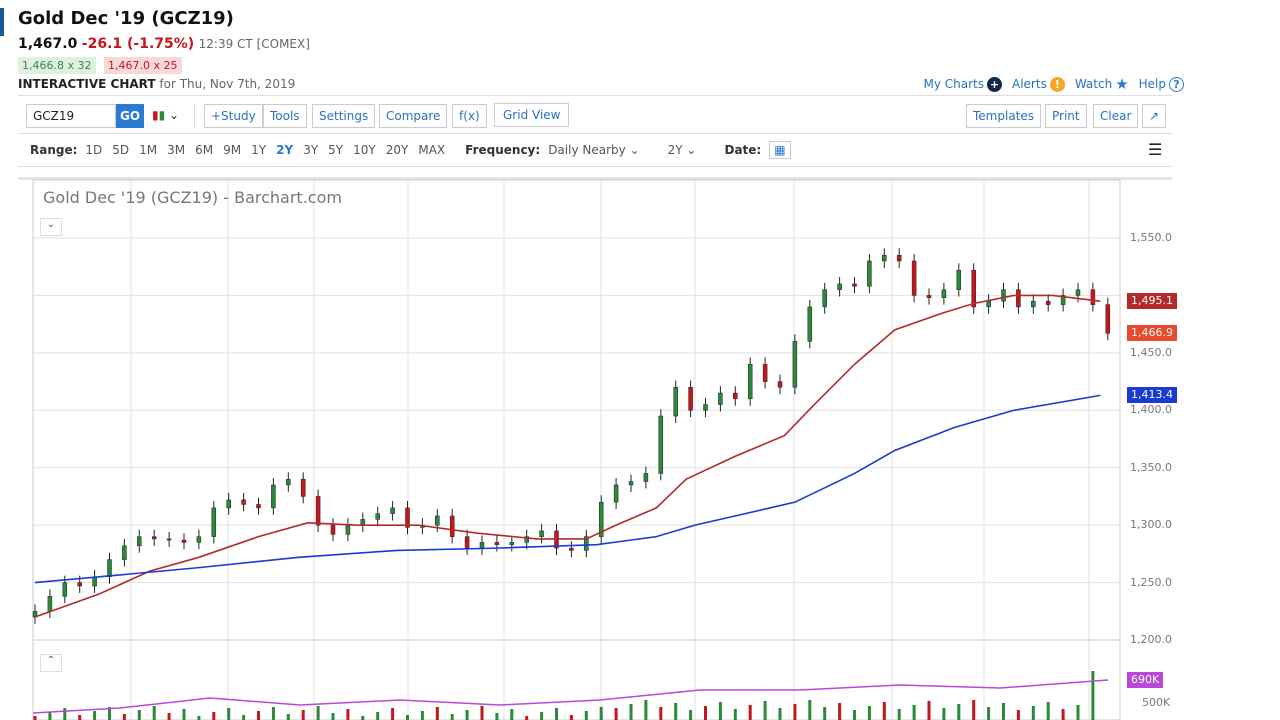 This screenshot has width=1280, height=720. I want to click on period-dropdown: 2Y ⌄, so click(682, 150).